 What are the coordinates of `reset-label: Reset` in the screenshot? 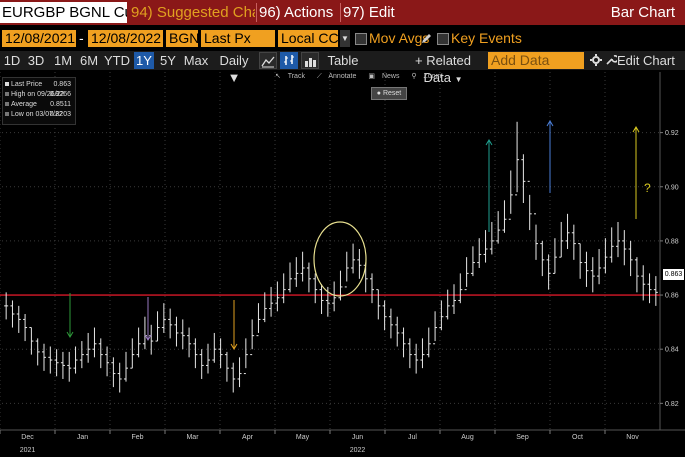 It's located at (392, 93).